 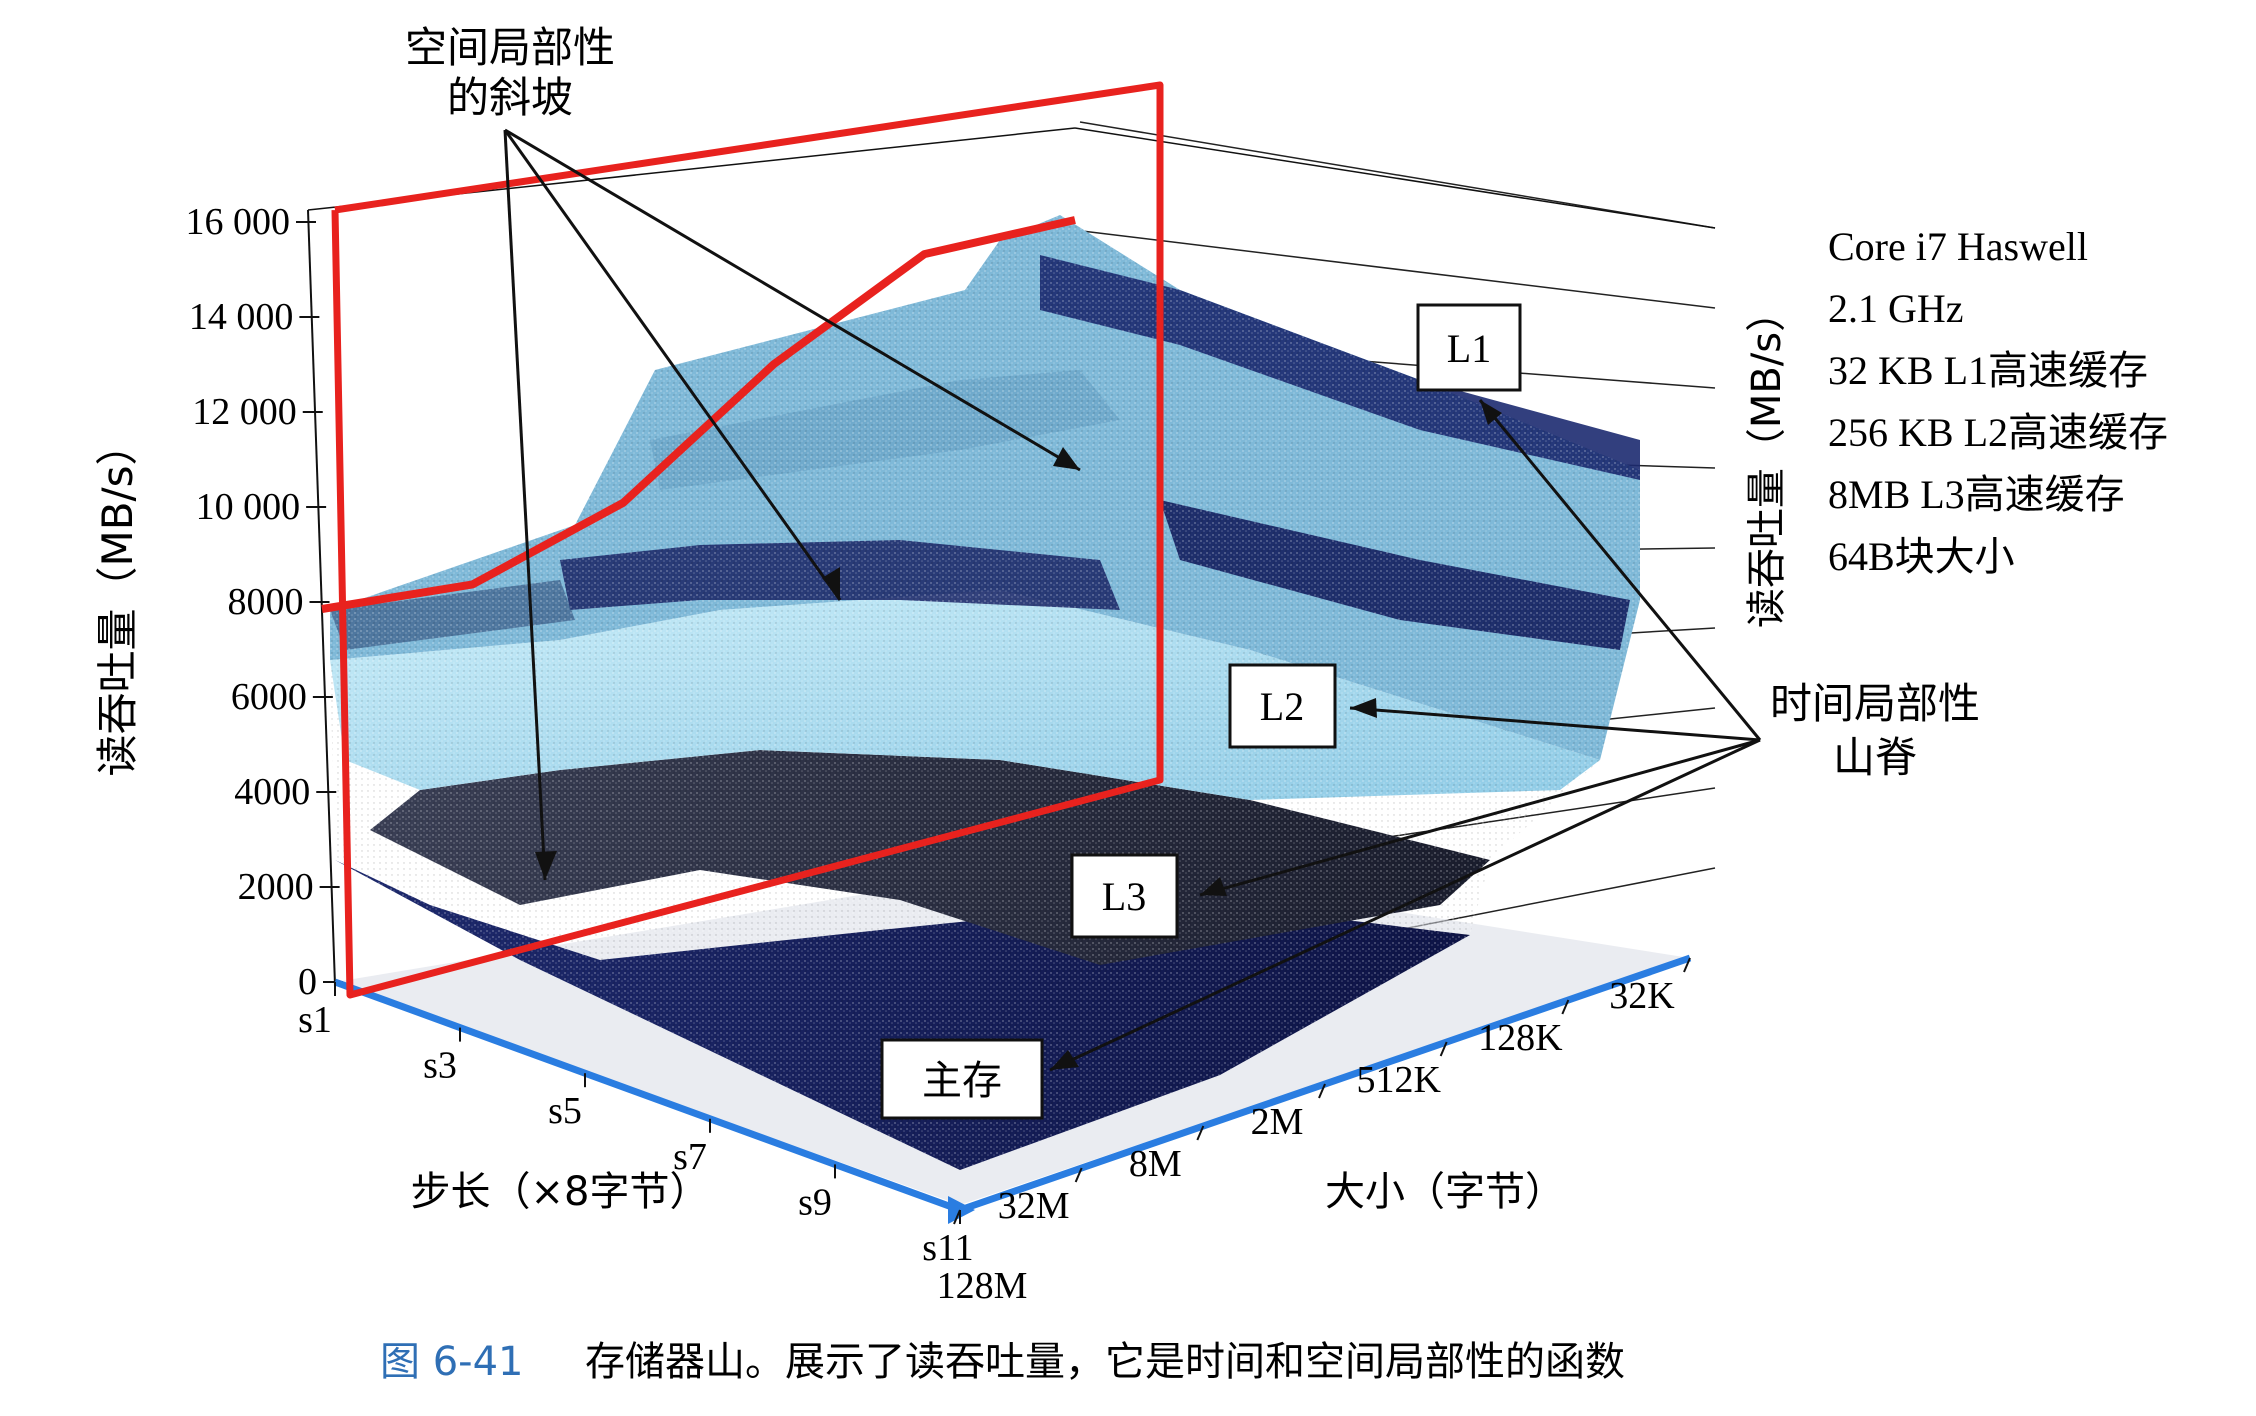 I want to click on caption-number: 图 6-41, so click(x=452, y=1362).